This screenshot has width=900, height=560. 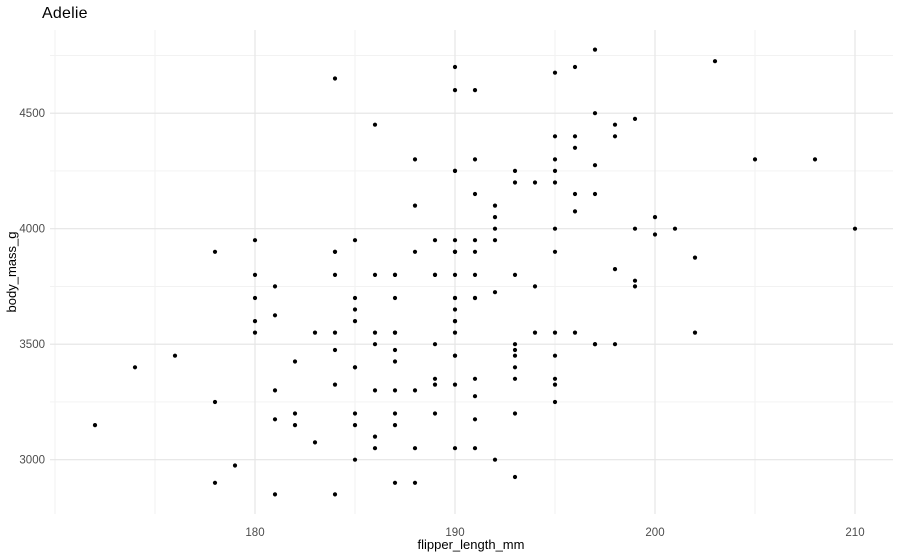 I want to click on x-tick-label: 210, so click(x=854, y=533).